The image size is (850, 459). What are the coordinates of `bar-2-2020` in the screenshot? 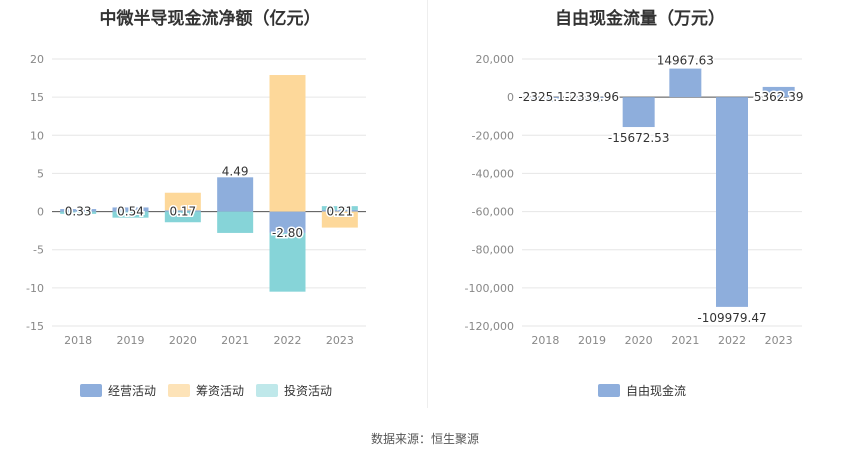 It's located at (182, 217).